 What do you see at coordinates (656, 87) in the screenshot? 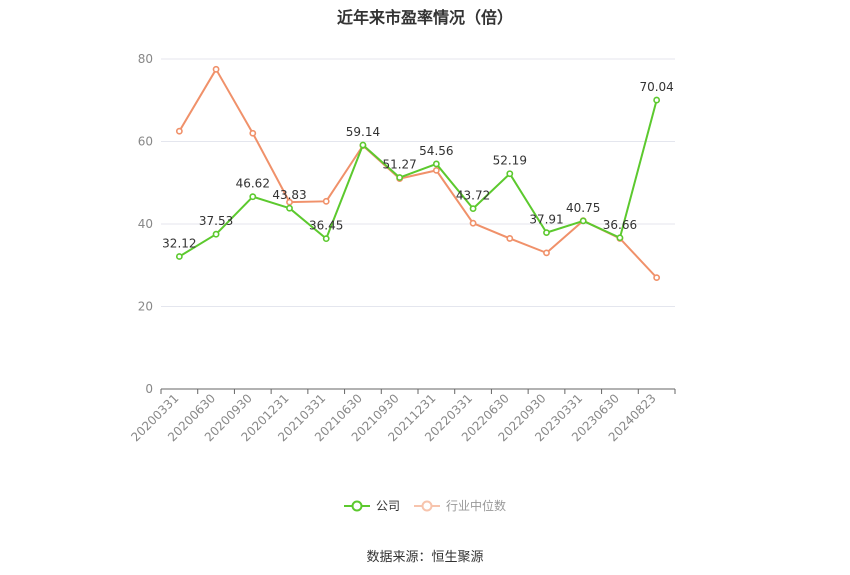
I see `data-label: 70.04` at bounding box center [656, 87].